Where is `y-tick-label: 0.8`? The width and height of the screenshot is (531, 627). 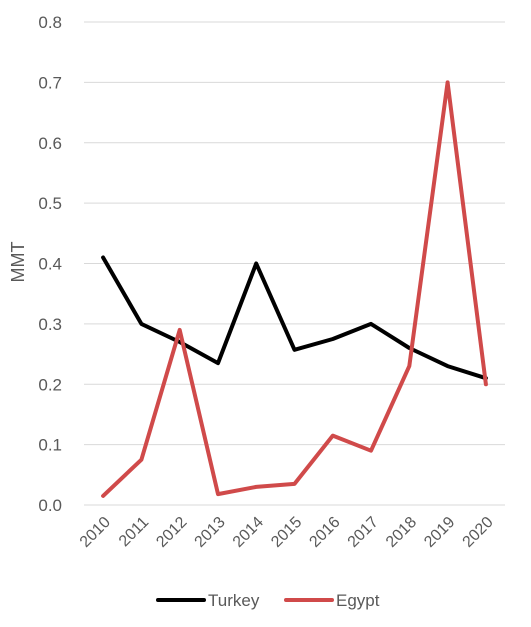 y-tick-label: 0.8 is located at coordinates (50, 22).